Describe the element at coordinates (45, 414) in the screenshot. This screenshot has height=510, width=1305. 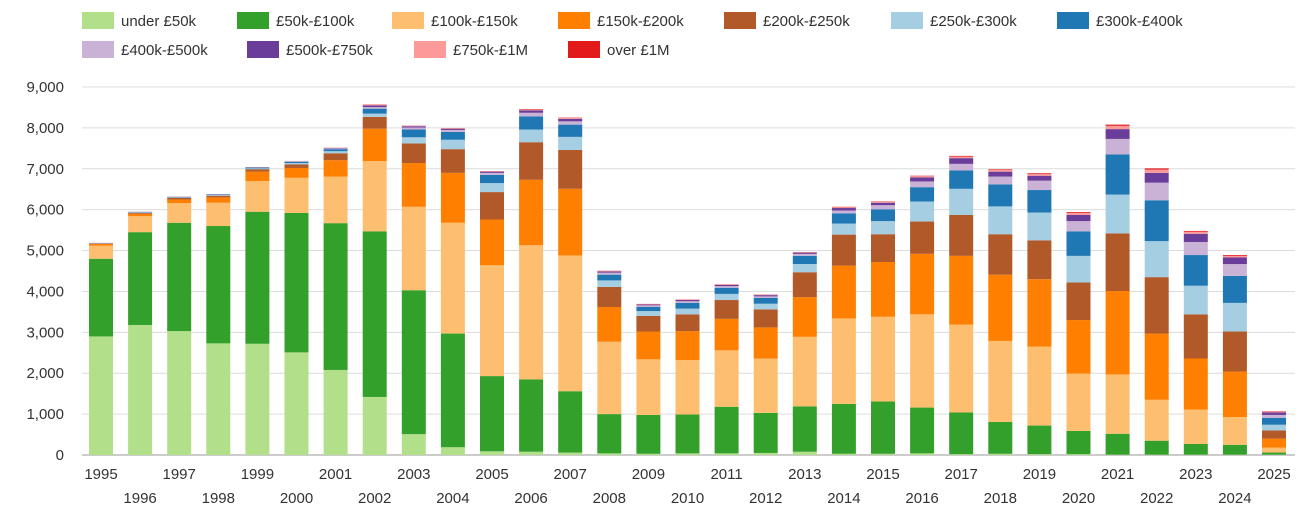
I see `y-tick-label: 1,000` at that location.